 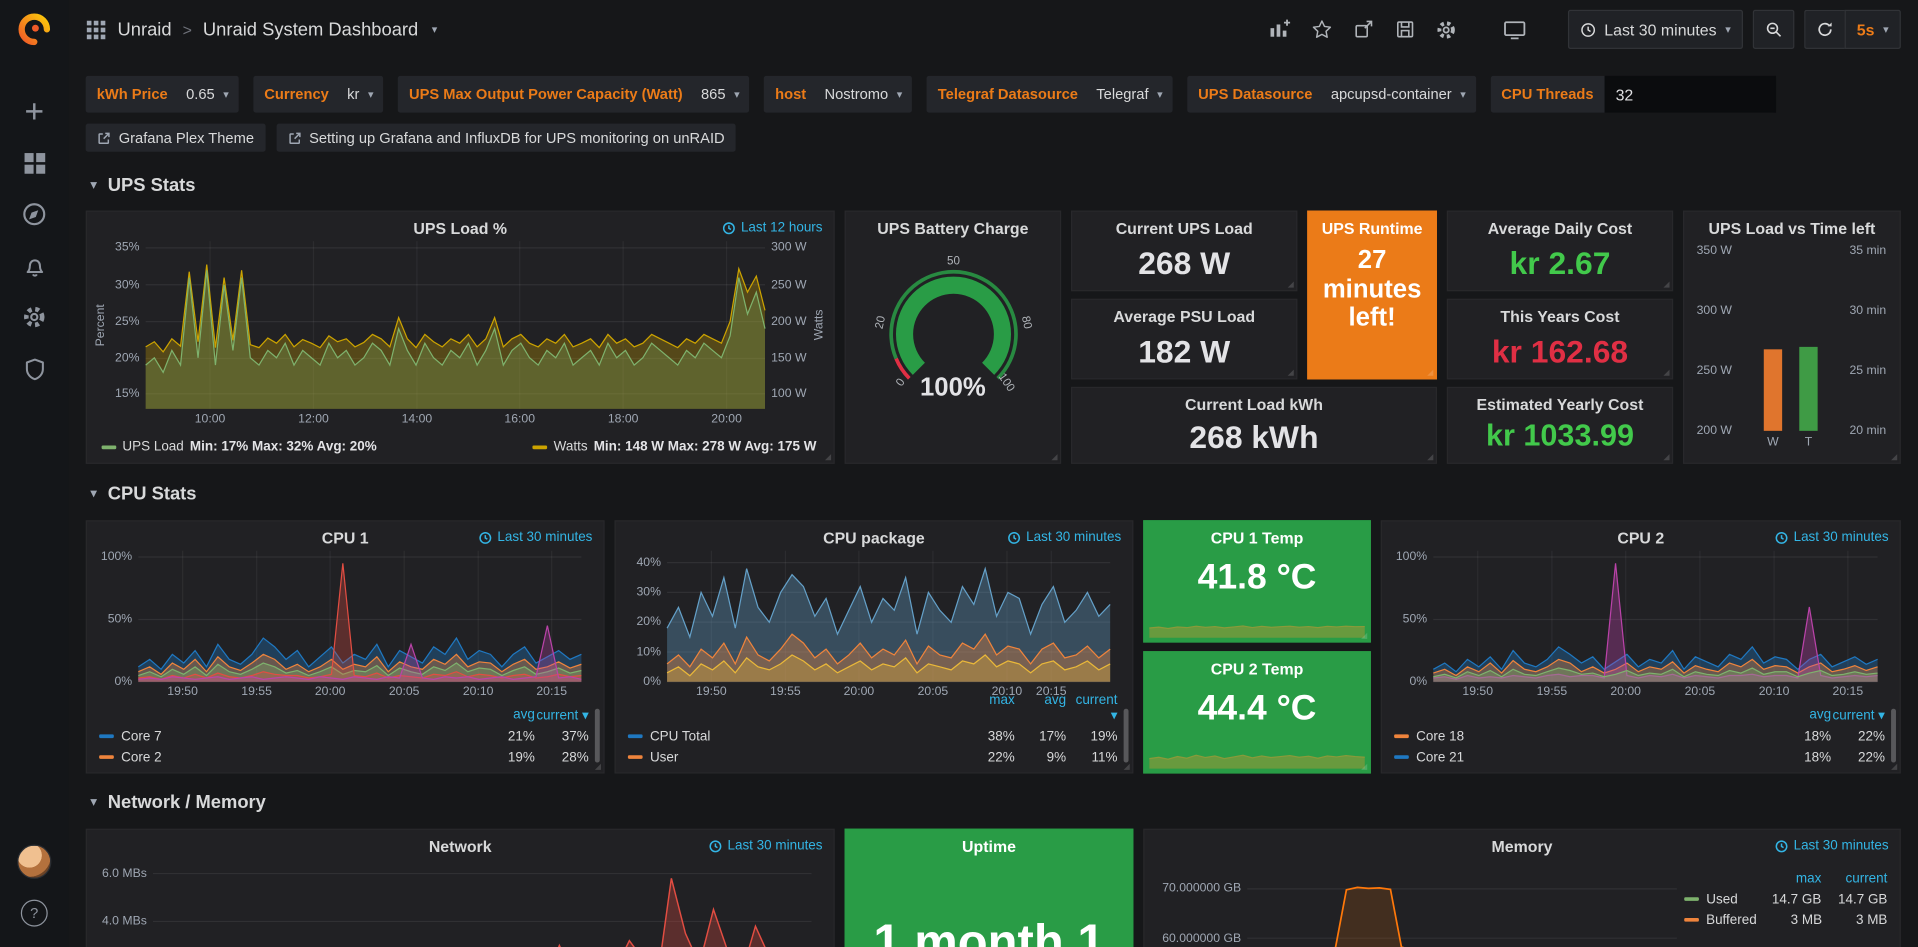 What do you see at coordinates (34, 111) in the screenshot?
I see `sidebar-item-create` at bounding box center [34, 111].